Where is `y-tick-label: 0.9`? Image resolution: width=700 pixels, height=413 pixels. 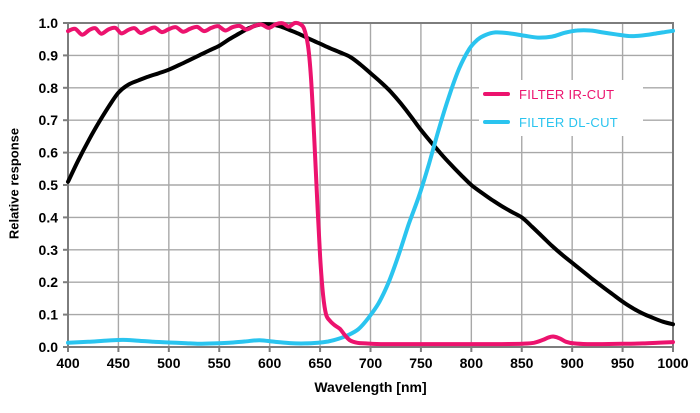
y-tick-label: 0.9 is located at coordinates (49, 55).